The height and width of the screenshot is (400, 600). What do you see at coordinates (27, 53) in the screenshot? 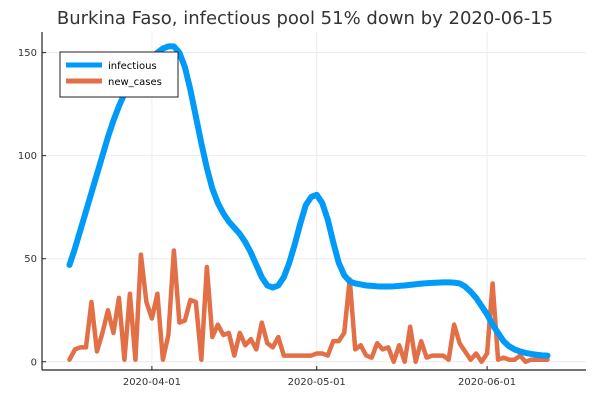
I see `y-tick-label-3: 150` at bounding box center [27, 53].